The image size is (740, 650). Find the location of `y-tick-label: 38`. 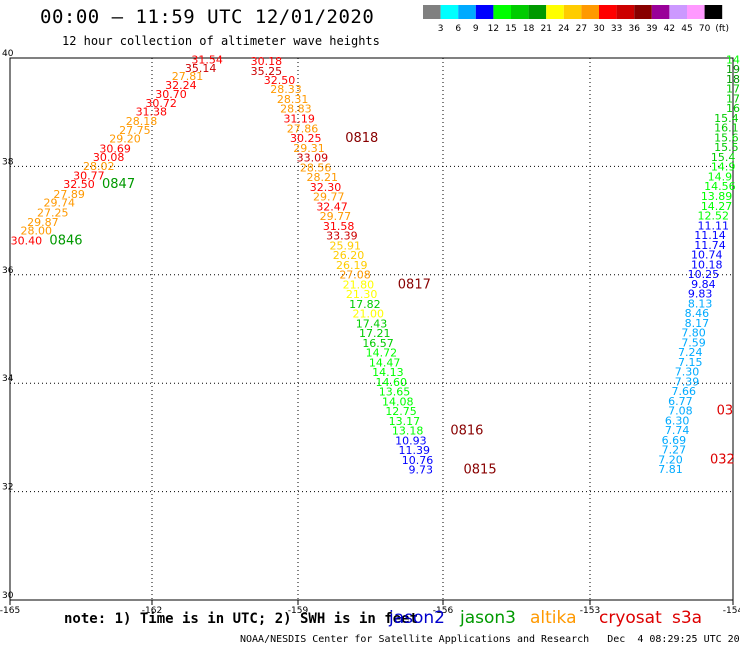

y-tick-label: 38 is located at coordinates (8, 162).